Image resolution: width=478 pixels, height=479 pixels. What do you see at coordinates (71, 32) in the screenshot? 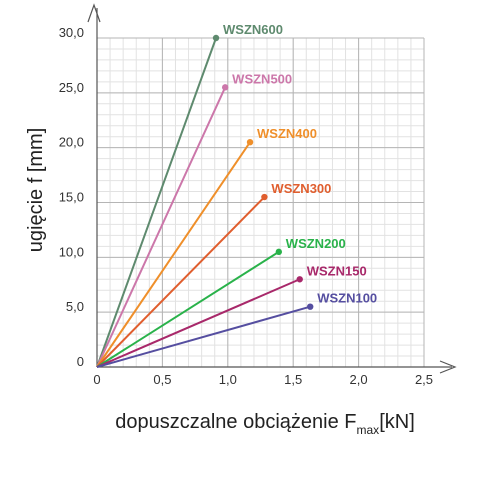
I see `y-tick-label: 30,0` at bounding box center [71, 32].